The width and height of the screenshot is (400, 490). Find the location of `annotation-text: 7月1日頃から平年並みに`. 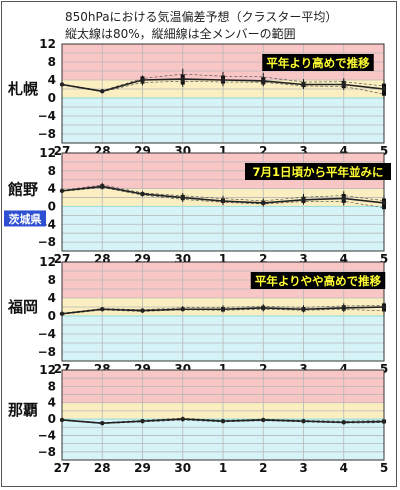

annotation-text: 7月1日頃から平年並みに is located at coordinates (317, 172).